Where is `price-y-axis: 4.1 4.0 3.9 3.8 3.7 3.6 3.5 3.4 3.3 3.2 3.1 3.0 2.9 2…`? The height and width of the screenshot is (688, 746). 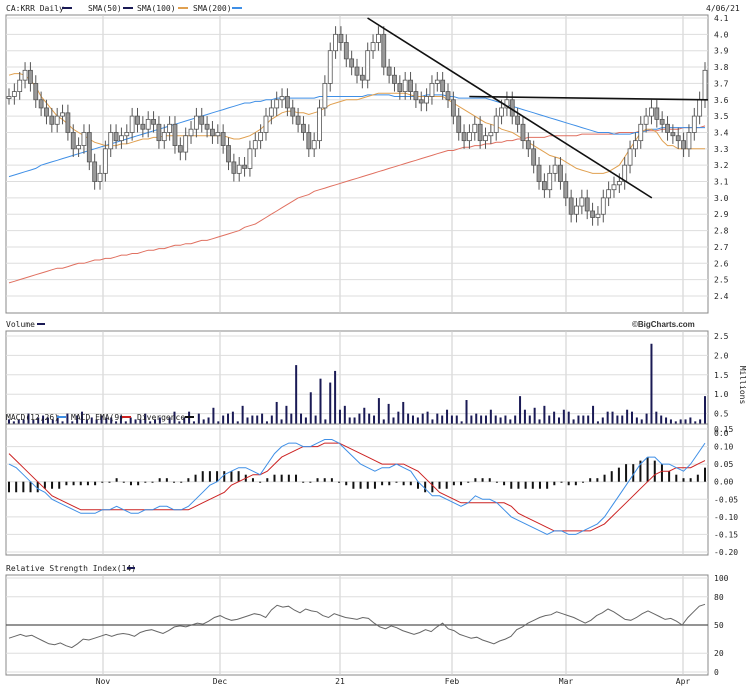
price-y-axis: 4.1 4.0 3.9 3.8 3.7 3.6 3.5 3.4 3.3 3.2 3.1 3.0 2.9 2… is located at coordinates (721, 157).